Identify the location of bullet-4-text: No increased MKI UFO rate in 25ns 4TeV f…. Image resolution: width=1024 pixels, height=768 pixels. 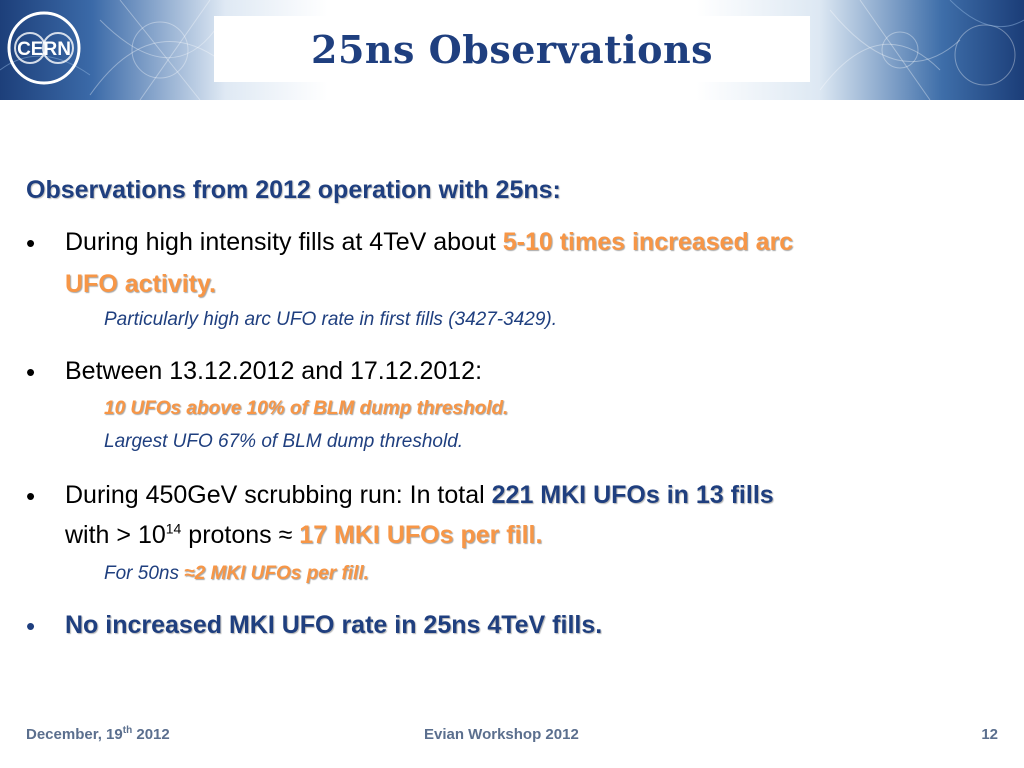
(334, 625).